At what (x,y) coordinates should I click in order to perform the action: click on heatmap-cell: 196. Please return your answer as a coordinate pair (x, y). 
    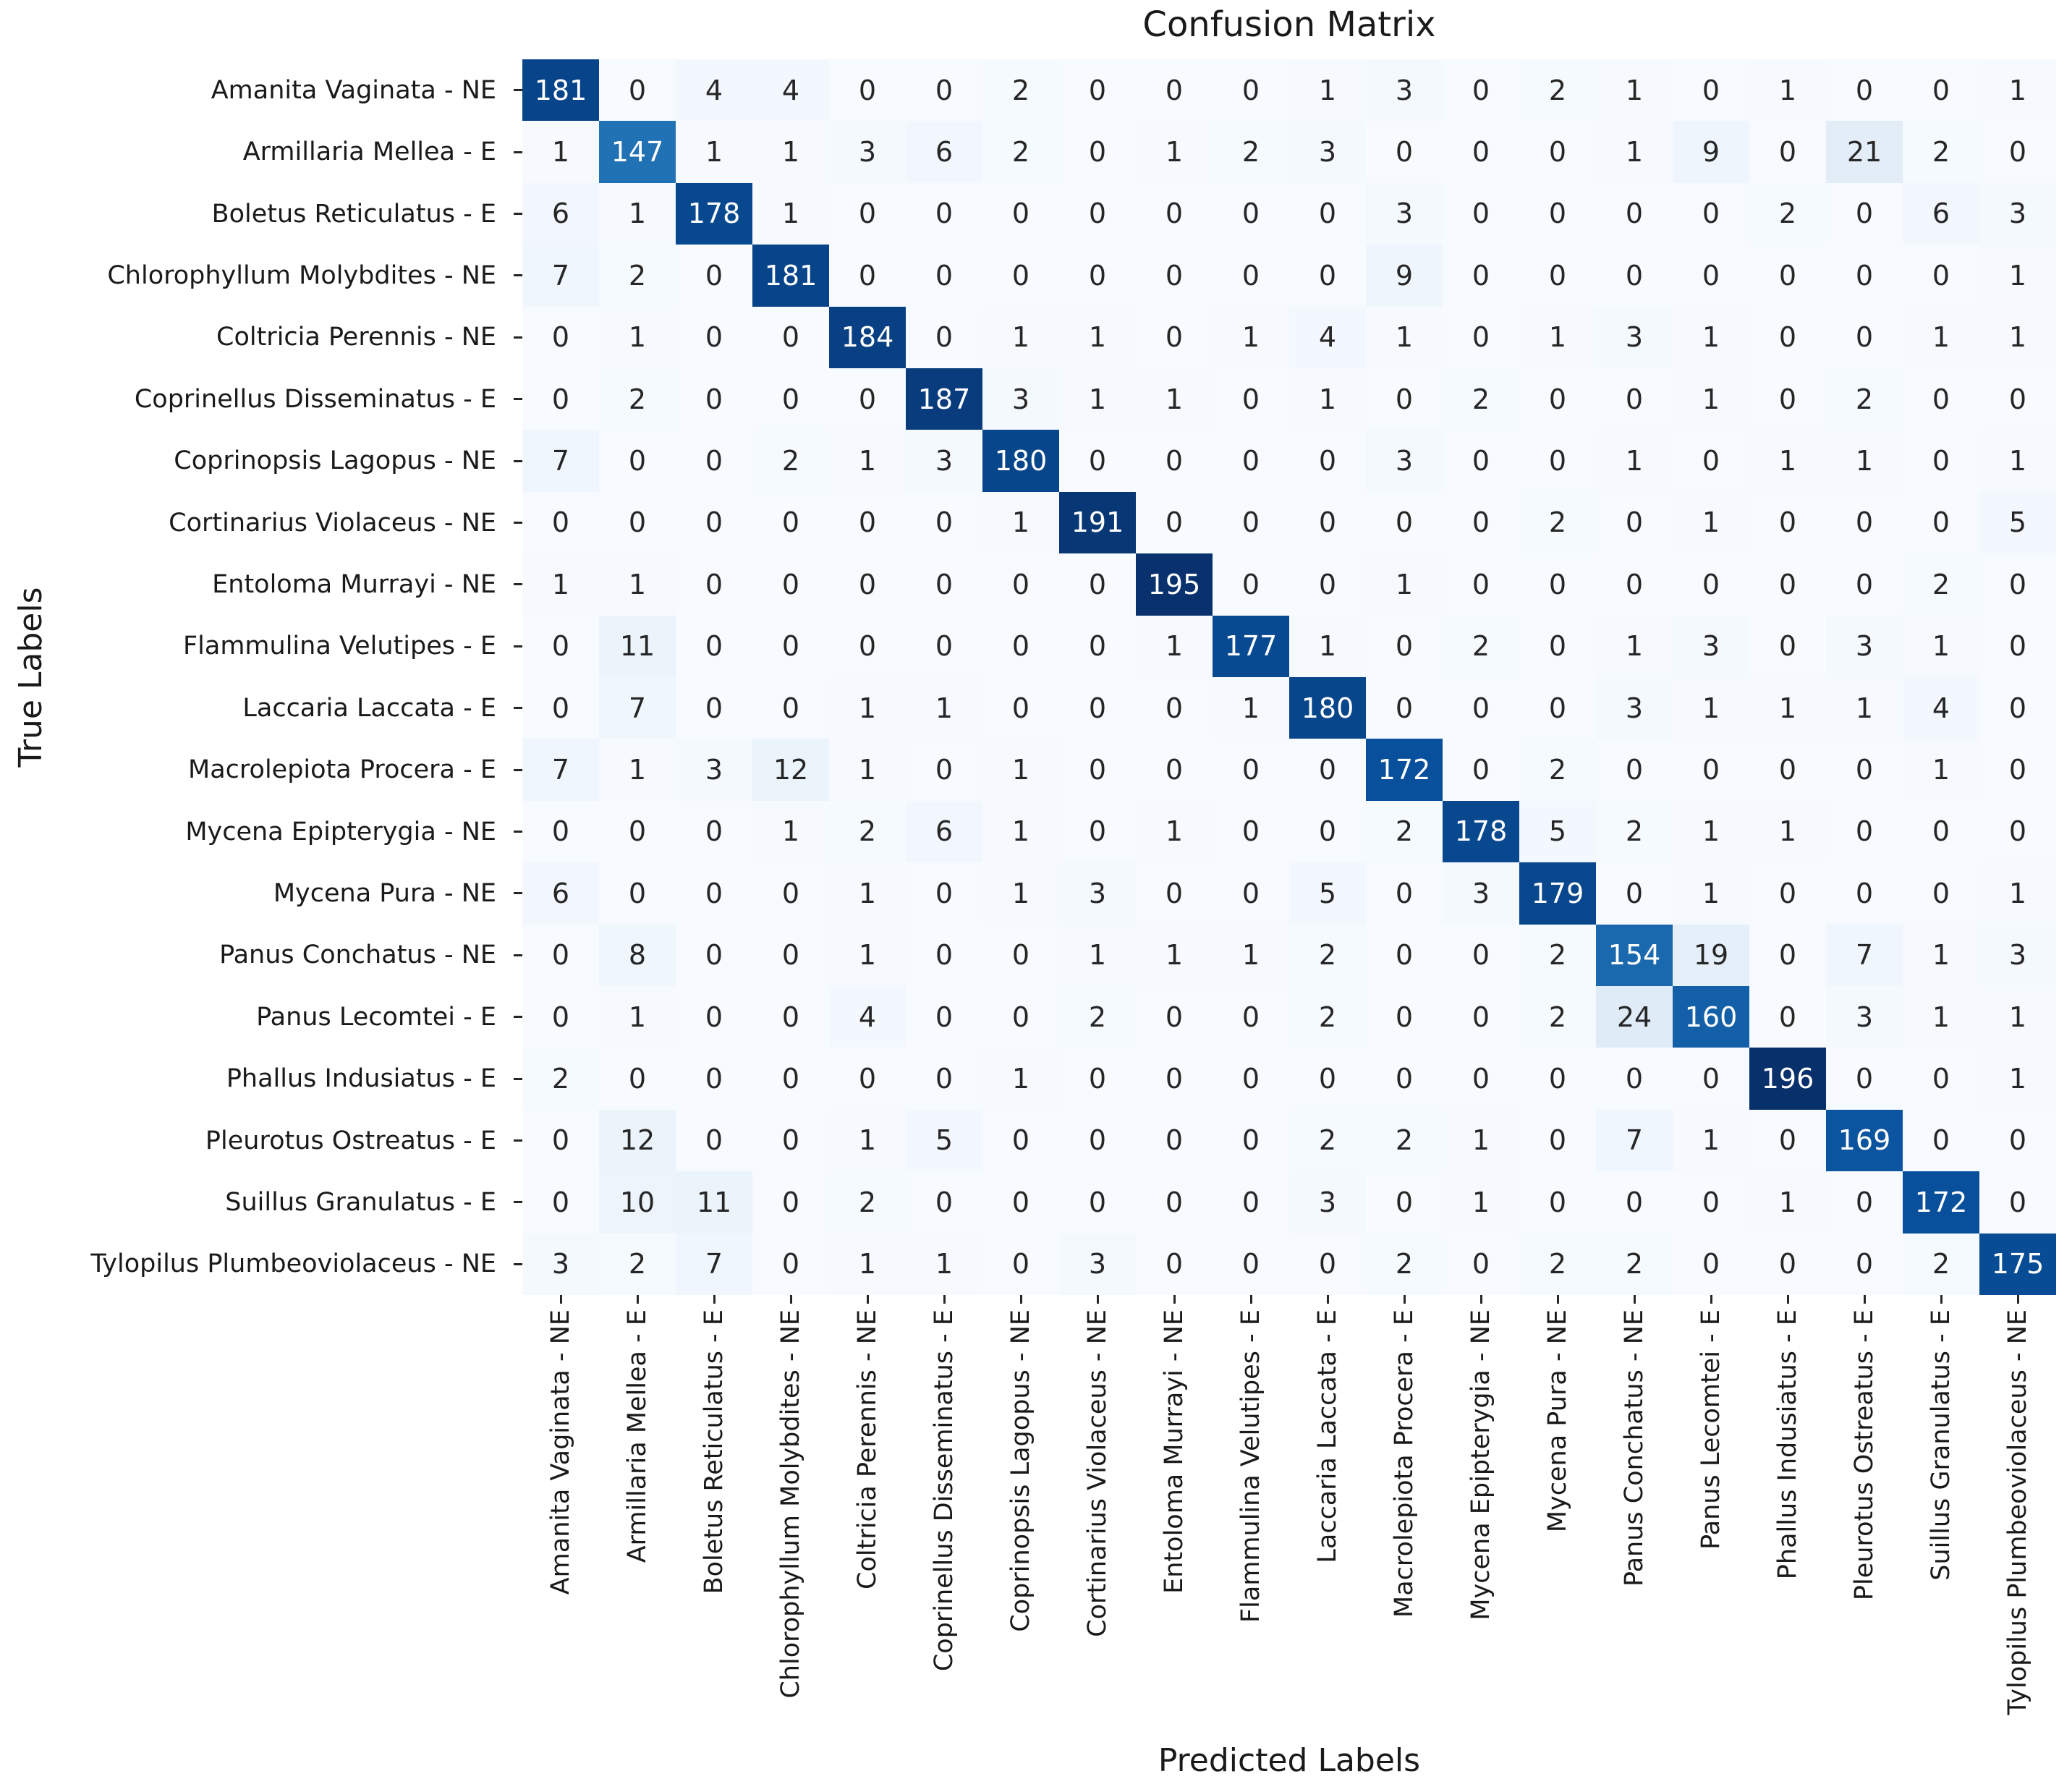
    Looking at the image, I should click on (1787, 1079).